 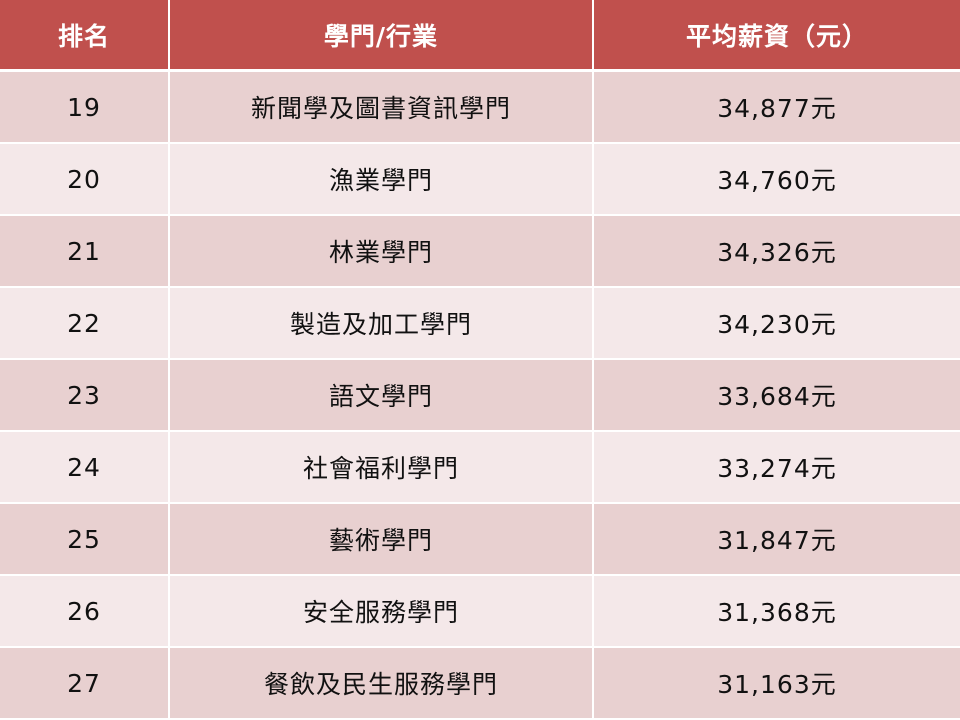 What do you see at coordinates (85, 252) in the screenshot?
I see `rank-cell: 21` at bounding box center [85, 252].